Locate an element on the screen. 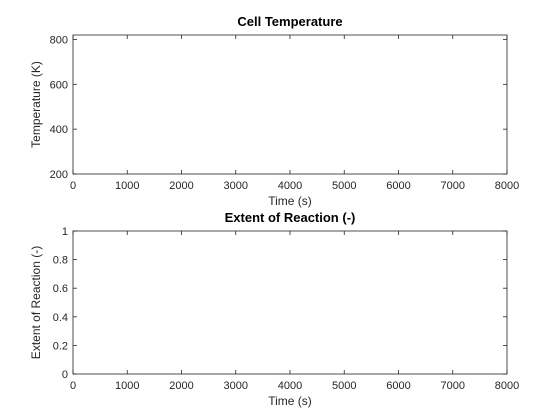  y-tick-label: 400 is located at coordinates (59, 130).